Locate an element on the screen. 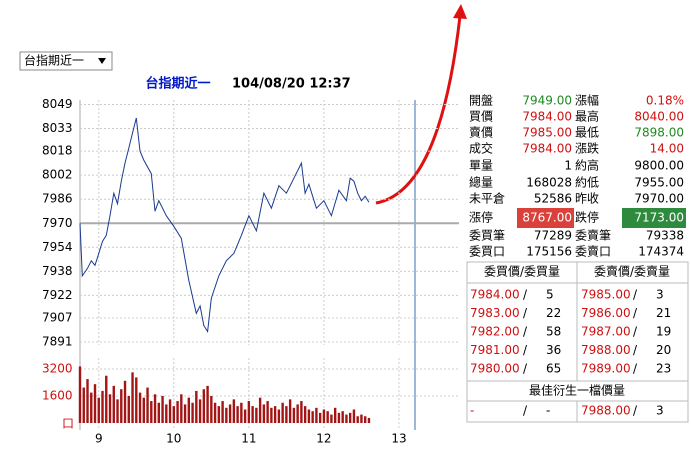  bid-price: 7981.00 is located at coordinates (495, 350).